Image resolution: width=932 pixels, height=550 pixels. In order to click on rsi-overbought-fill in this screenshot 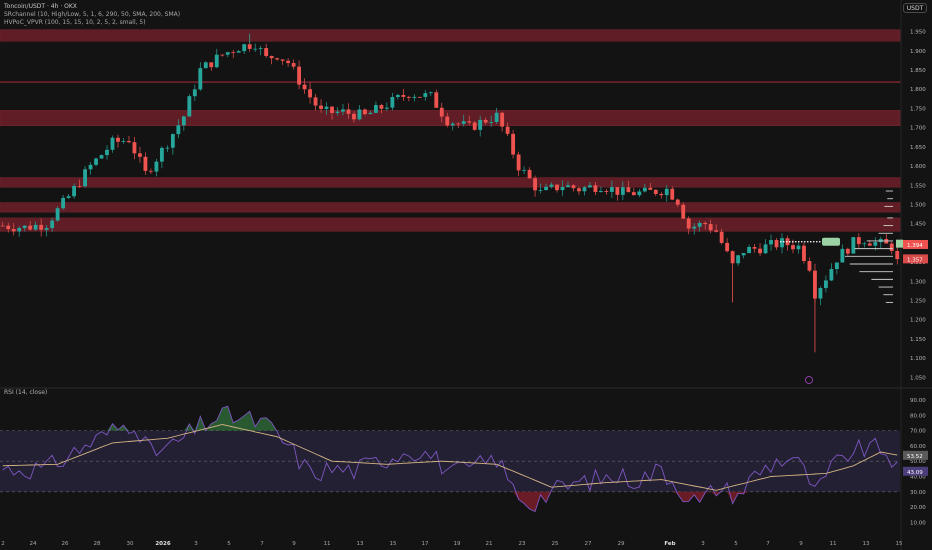, I will do `click(450, 418)`.